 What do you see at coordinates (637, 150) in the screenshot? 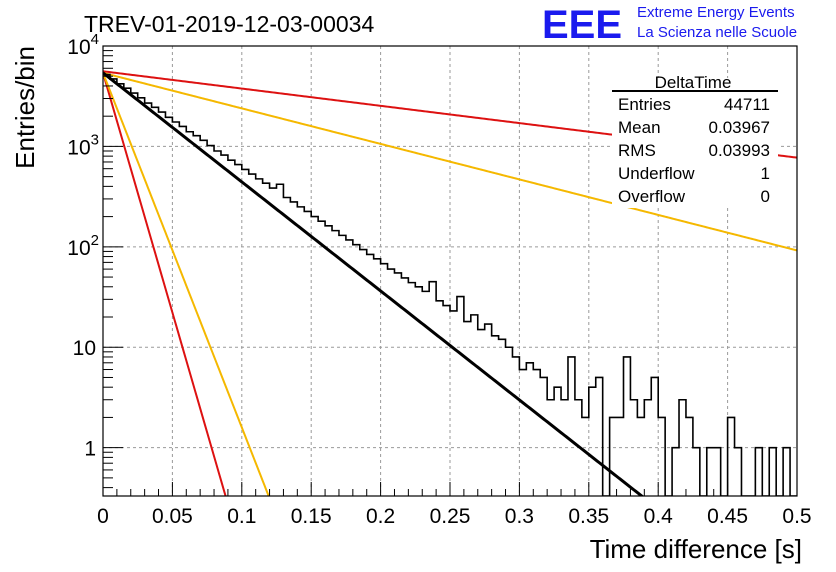
I see `stats-label-rms: RMS` at bounding box center [637, 150].